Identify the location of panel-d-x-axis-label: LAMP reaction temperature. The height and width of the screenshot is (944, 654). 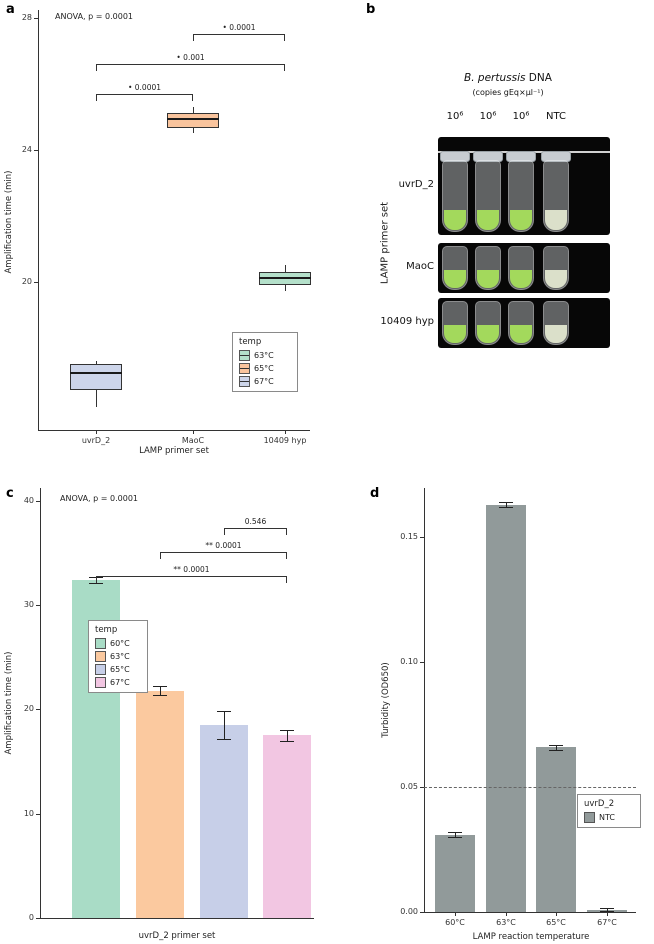
(531, 937).